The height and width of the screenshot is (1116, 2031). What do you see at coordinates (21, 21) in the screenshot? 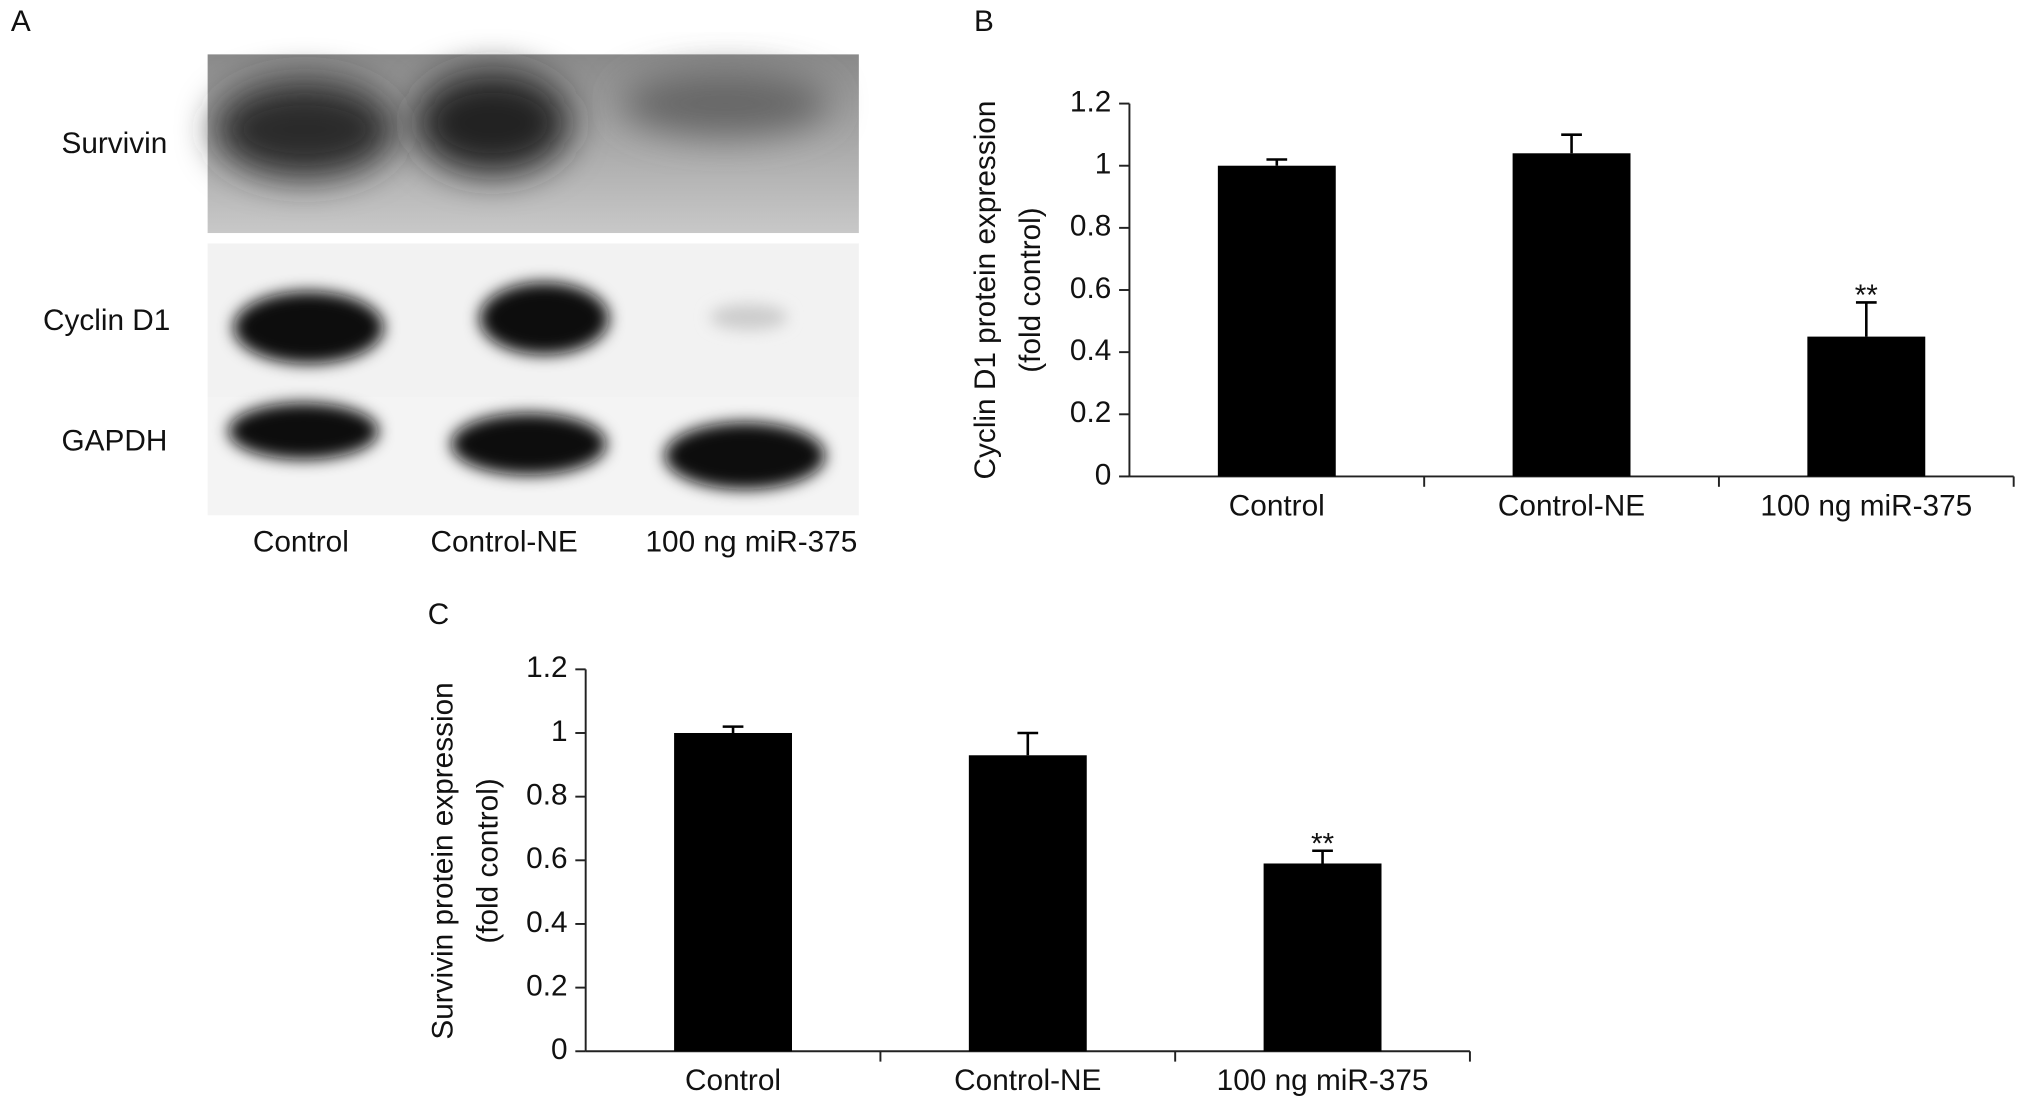
I see `panel-label: A` at bounding box center [21, 21].